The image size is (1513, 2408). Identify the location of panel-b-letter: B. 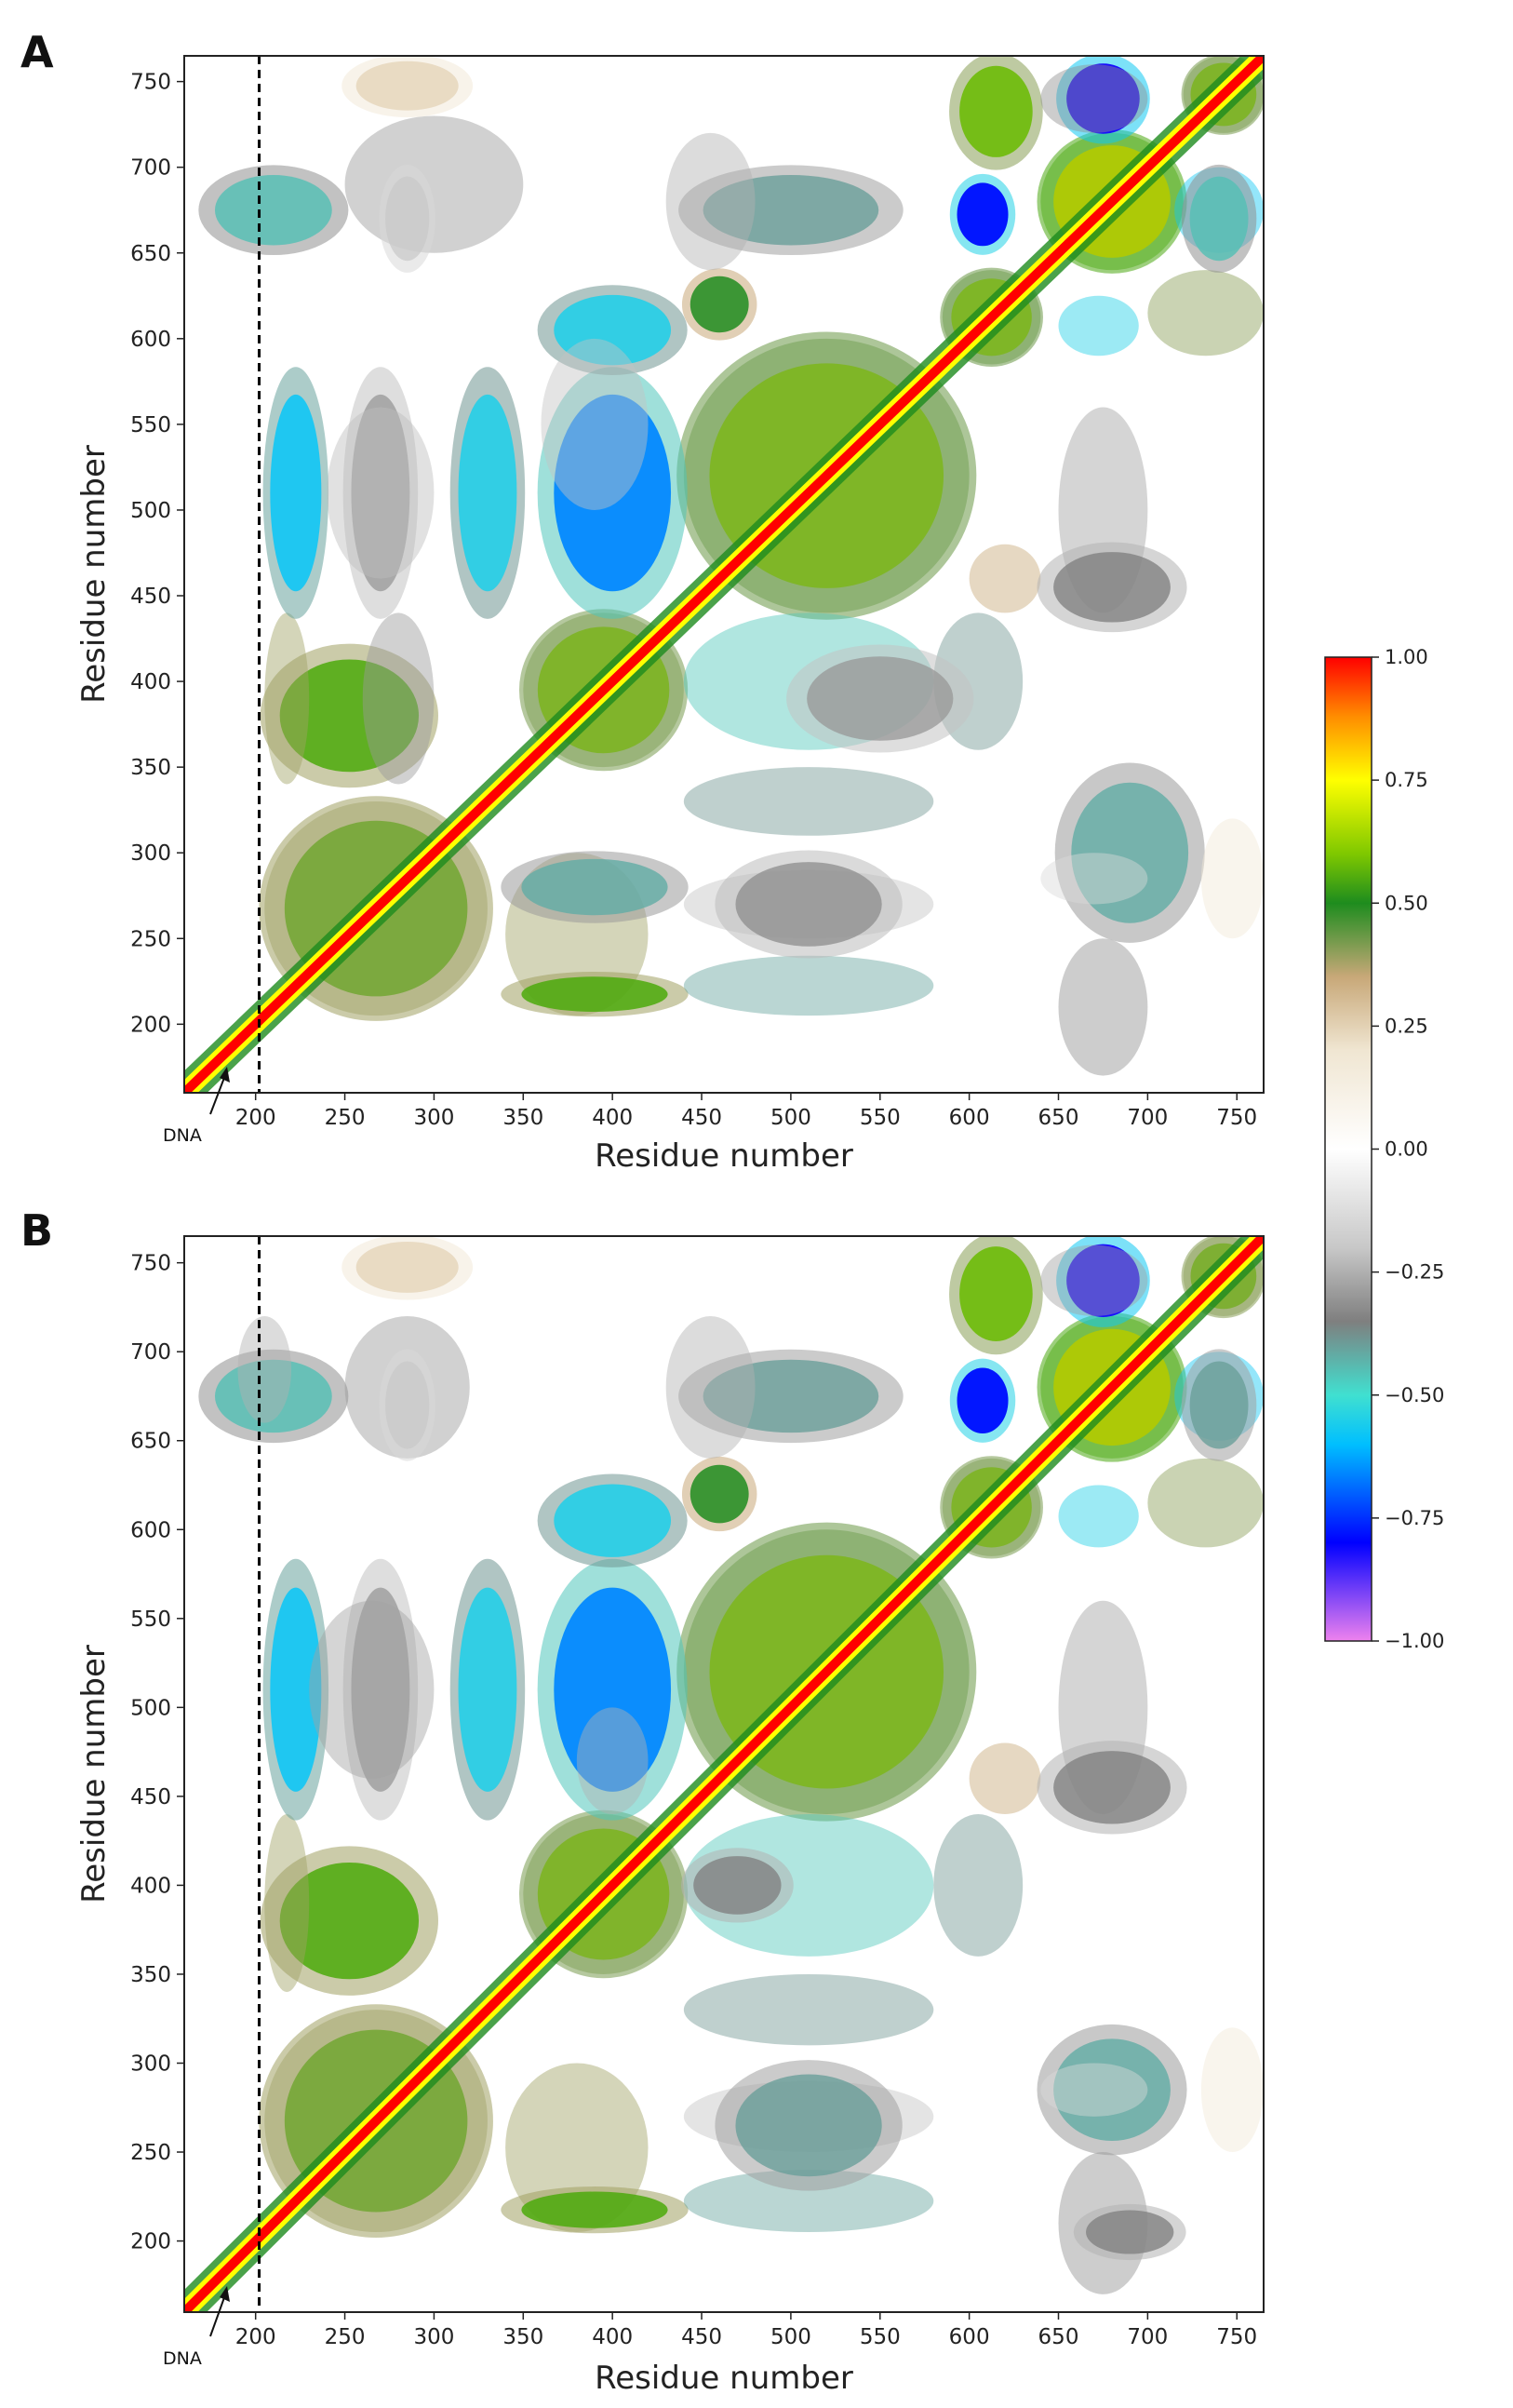
(36, 1230).